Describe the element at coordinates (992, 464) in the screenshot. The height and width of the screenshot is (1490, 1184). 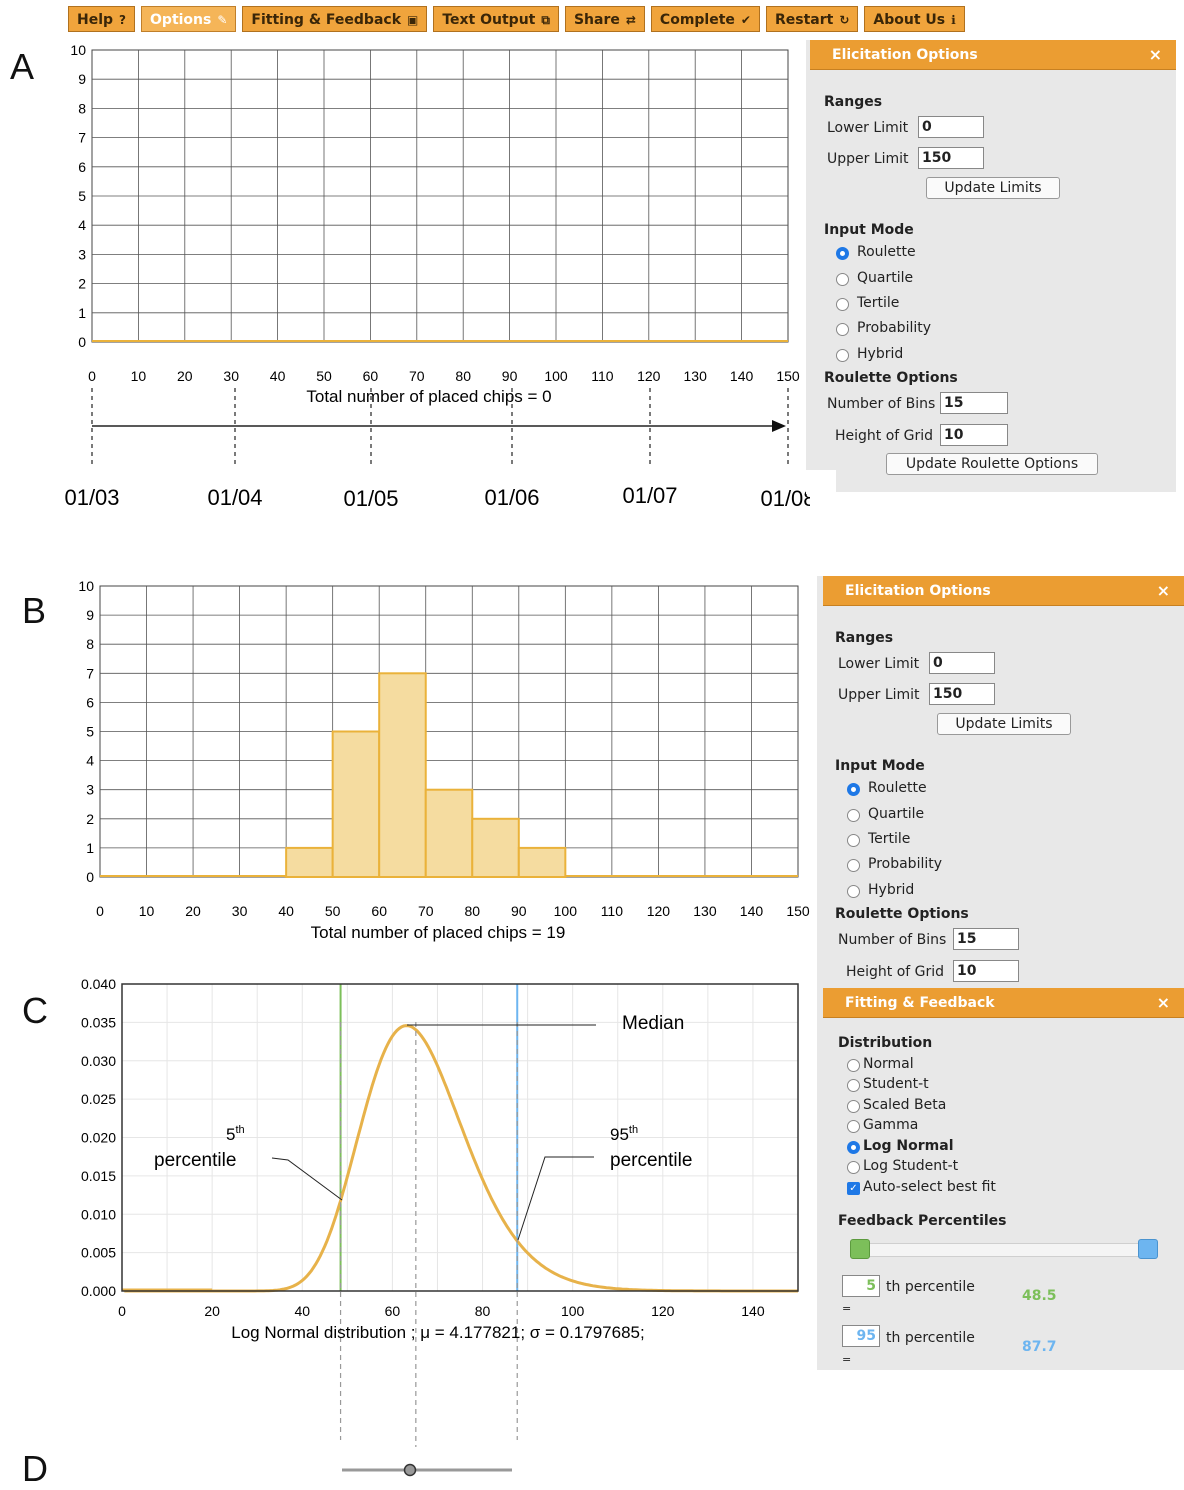
I see `update-roulette-options-button: Update Roulette Options` at that location.